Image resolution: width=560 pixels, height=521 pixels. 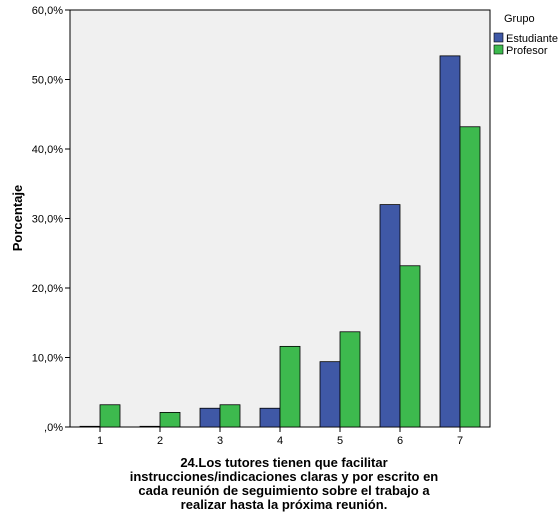 I want to click on legend-label-profesor: Profesor, so click(x=527, y=51).